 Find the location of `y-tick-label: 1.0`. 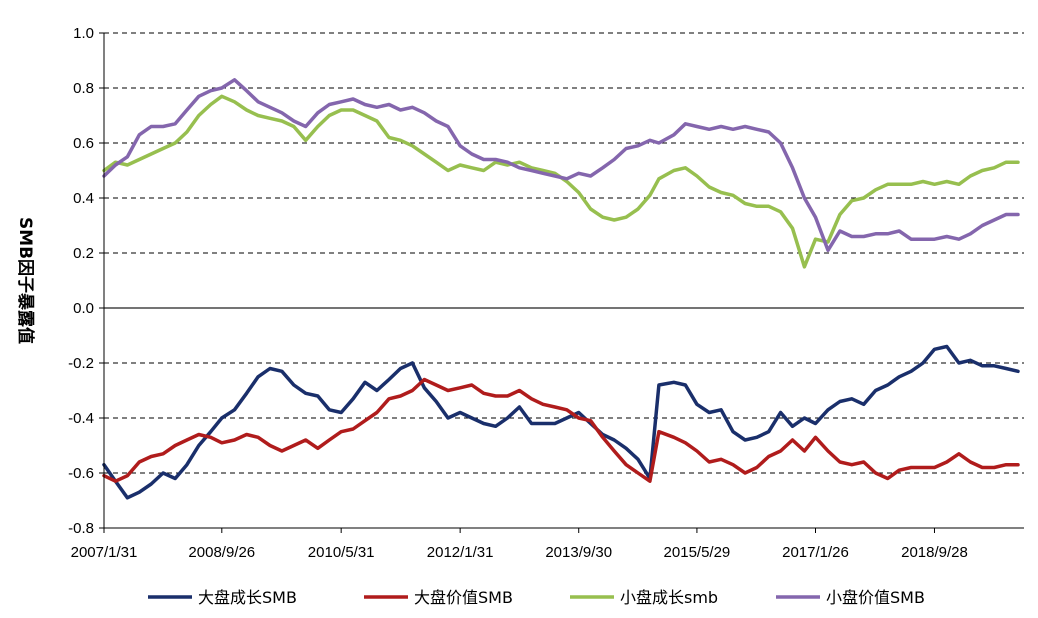

y-tick-label: 1.0 is located at coordinates (83, 33).